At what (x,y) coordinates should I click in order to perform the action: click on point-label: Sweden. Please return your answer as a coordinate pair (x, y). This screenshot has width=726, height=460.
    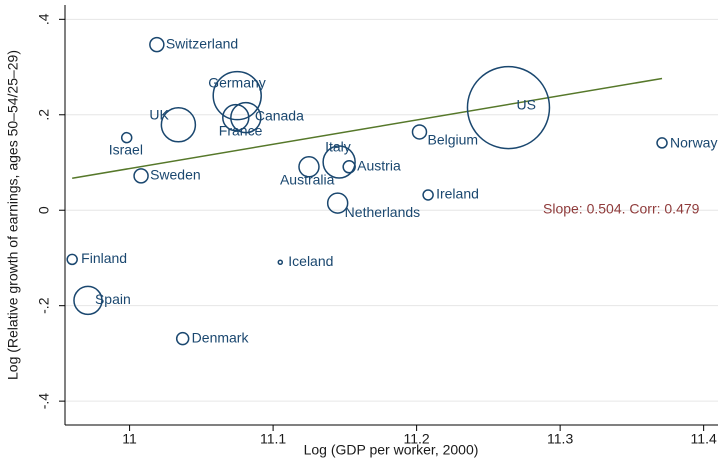
    Looking at the image, I should click on (175, 175).